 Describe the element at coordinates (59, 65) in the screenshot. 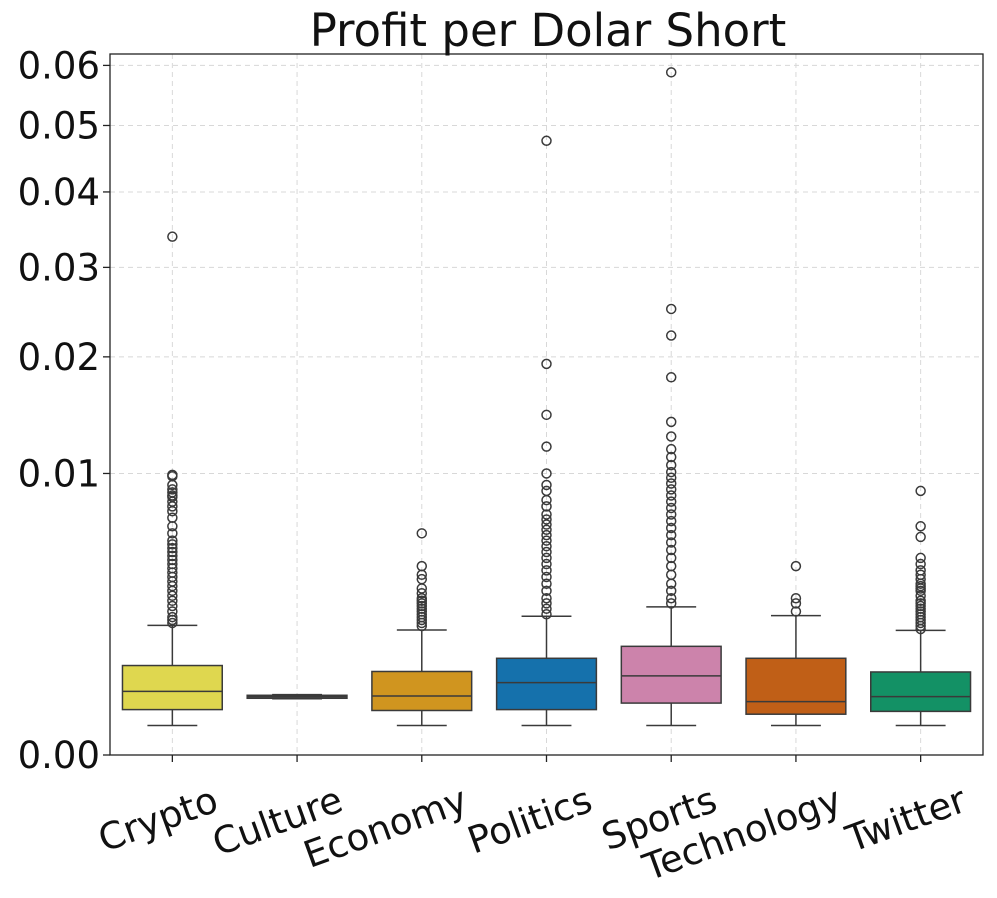

I see `y-tick-label: 0.06` at that location.